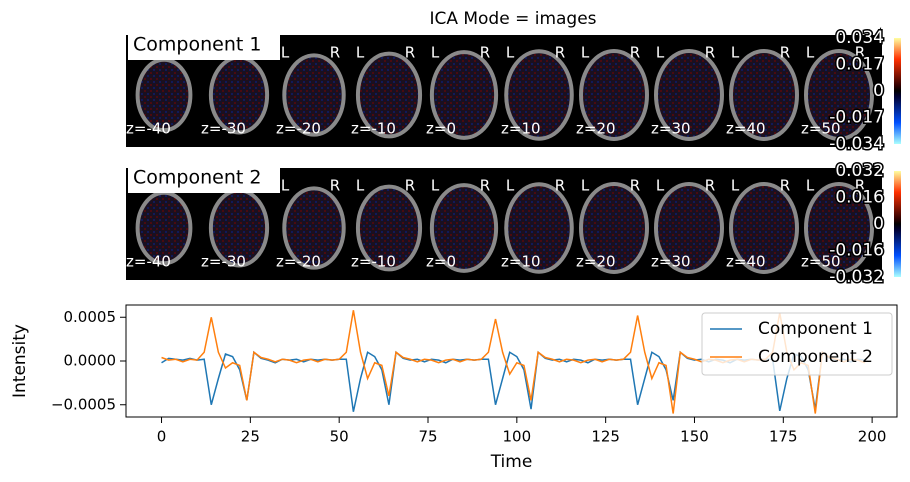 This screenshot has width=910, height=482. I want to click on x-tick-label: 100, so click(517, 437).